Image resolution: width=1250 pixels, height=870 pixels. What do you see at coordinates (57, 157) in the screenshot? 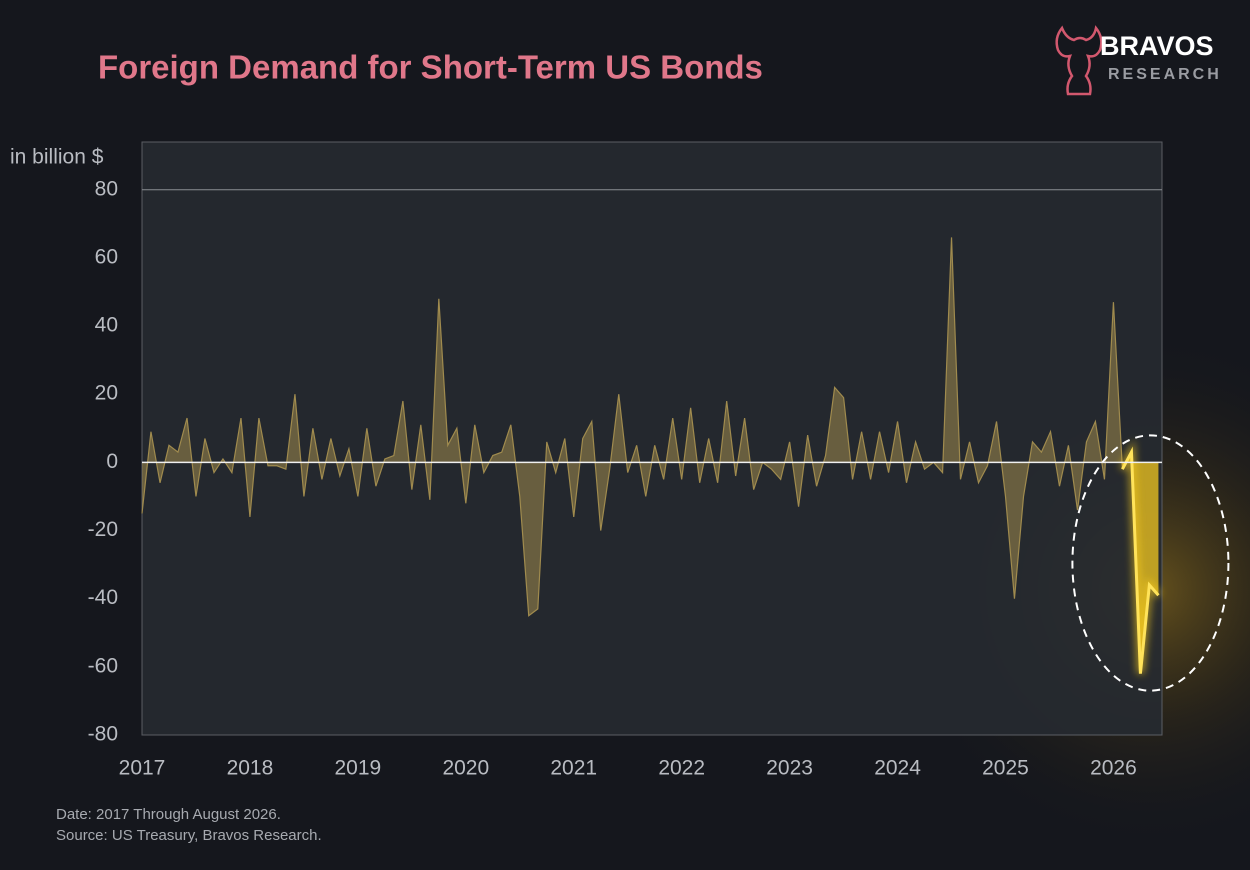
I see `y-axis-label: in billion $` at bounding box center [57, 157].